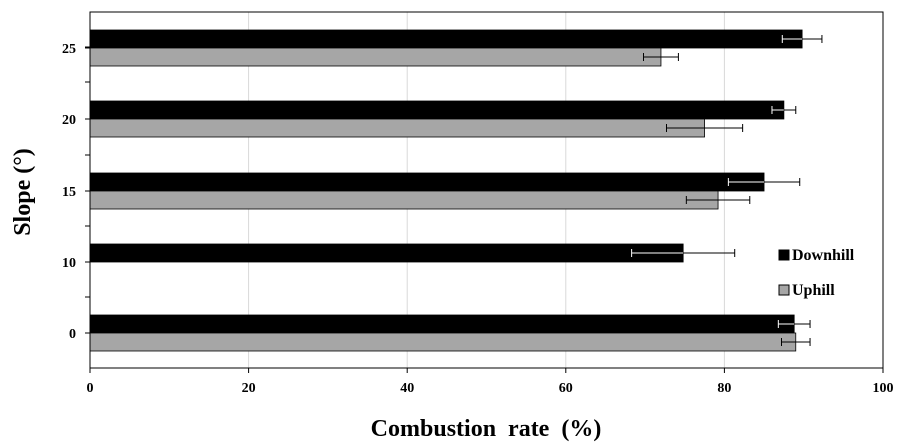 The height and width of the screenshot is (443, 901). Describe the element at coordinates (249, 388) in the screenshot. I see `x-tick-label: 20` at that location.